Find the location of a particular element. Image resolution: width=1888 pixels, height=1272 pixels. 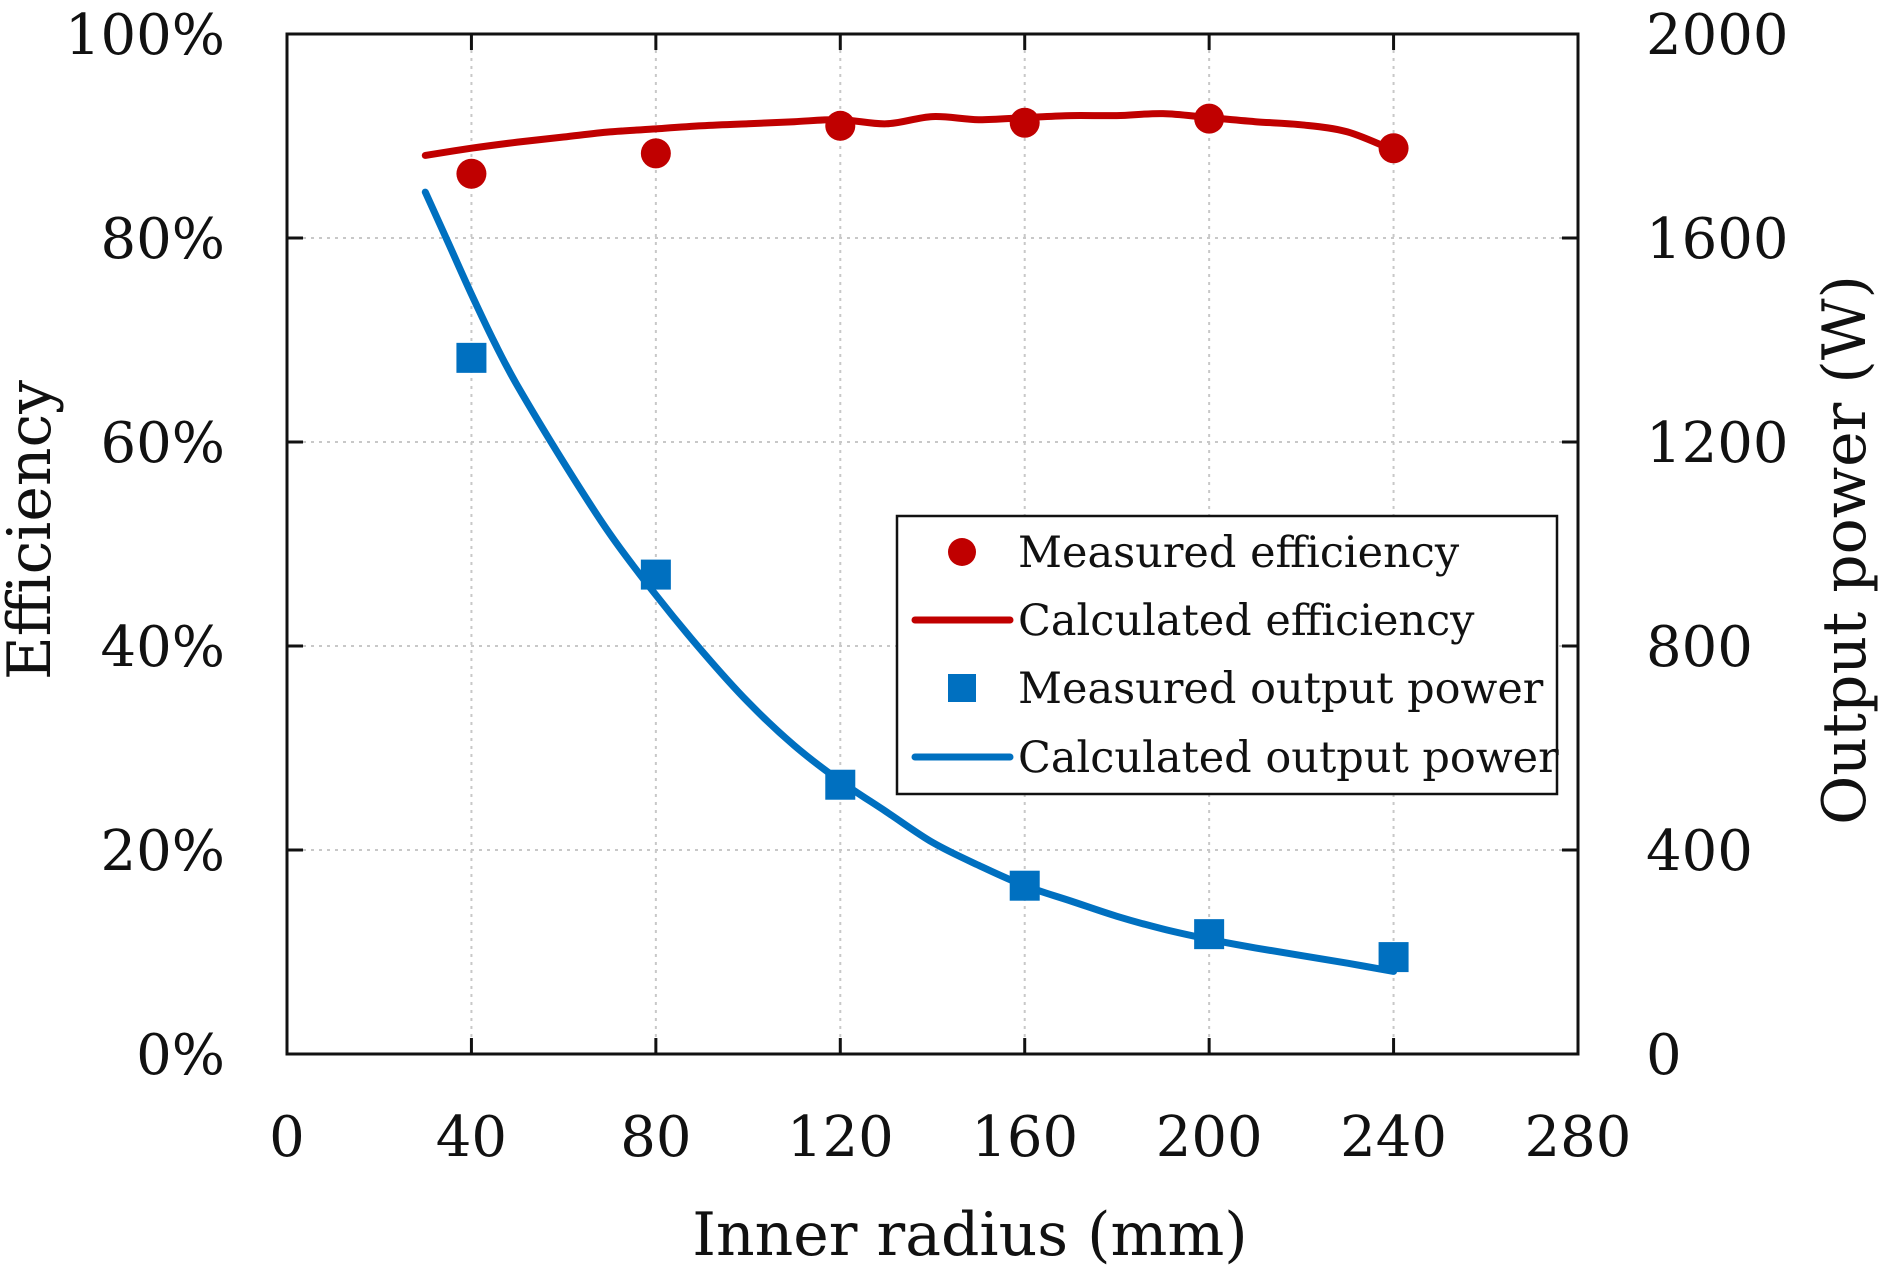

legend-label-measured-efficiency: Measured efficiency is located at coordinates (1239, 553).